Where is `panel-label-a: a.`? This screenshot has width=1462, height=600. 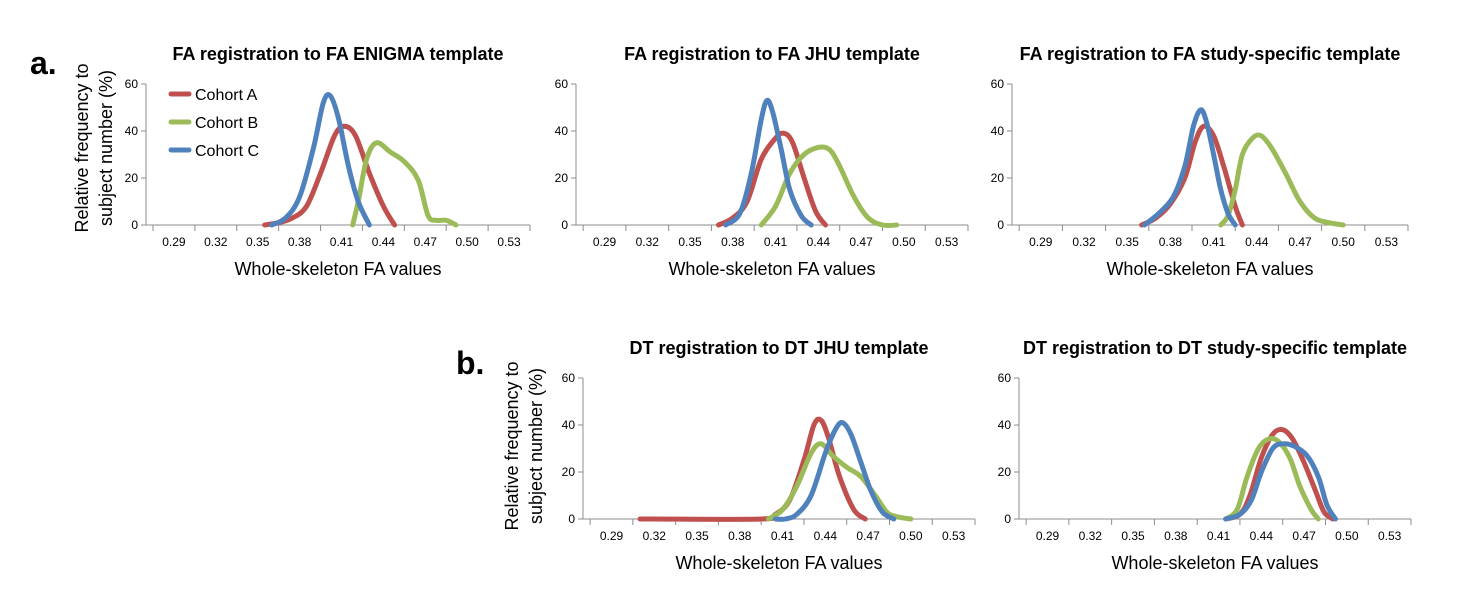
panel-label-a: a. is located at coordinates (43, 63).